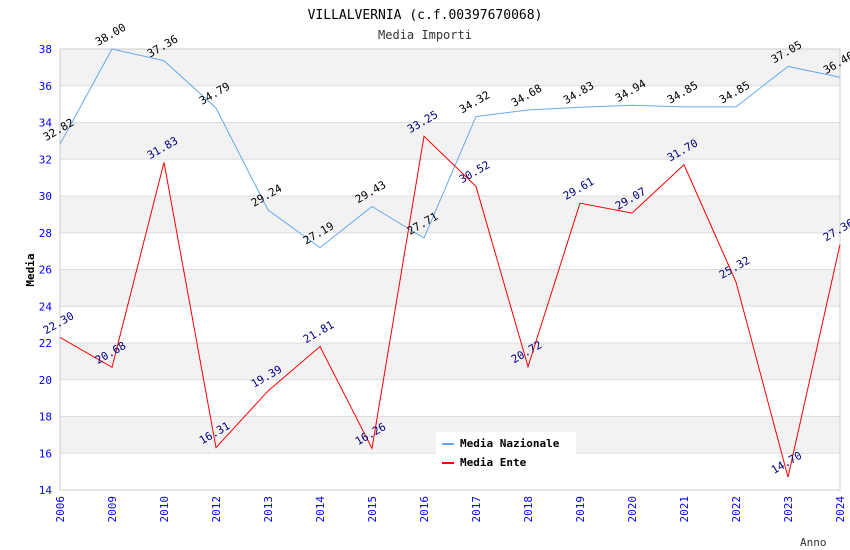 This screenshot has height=550, width=850. What do you see at coordinates (45, 417) in the screenshot?
I see `y-tick-label: 18` at bounding box center [45, 417].